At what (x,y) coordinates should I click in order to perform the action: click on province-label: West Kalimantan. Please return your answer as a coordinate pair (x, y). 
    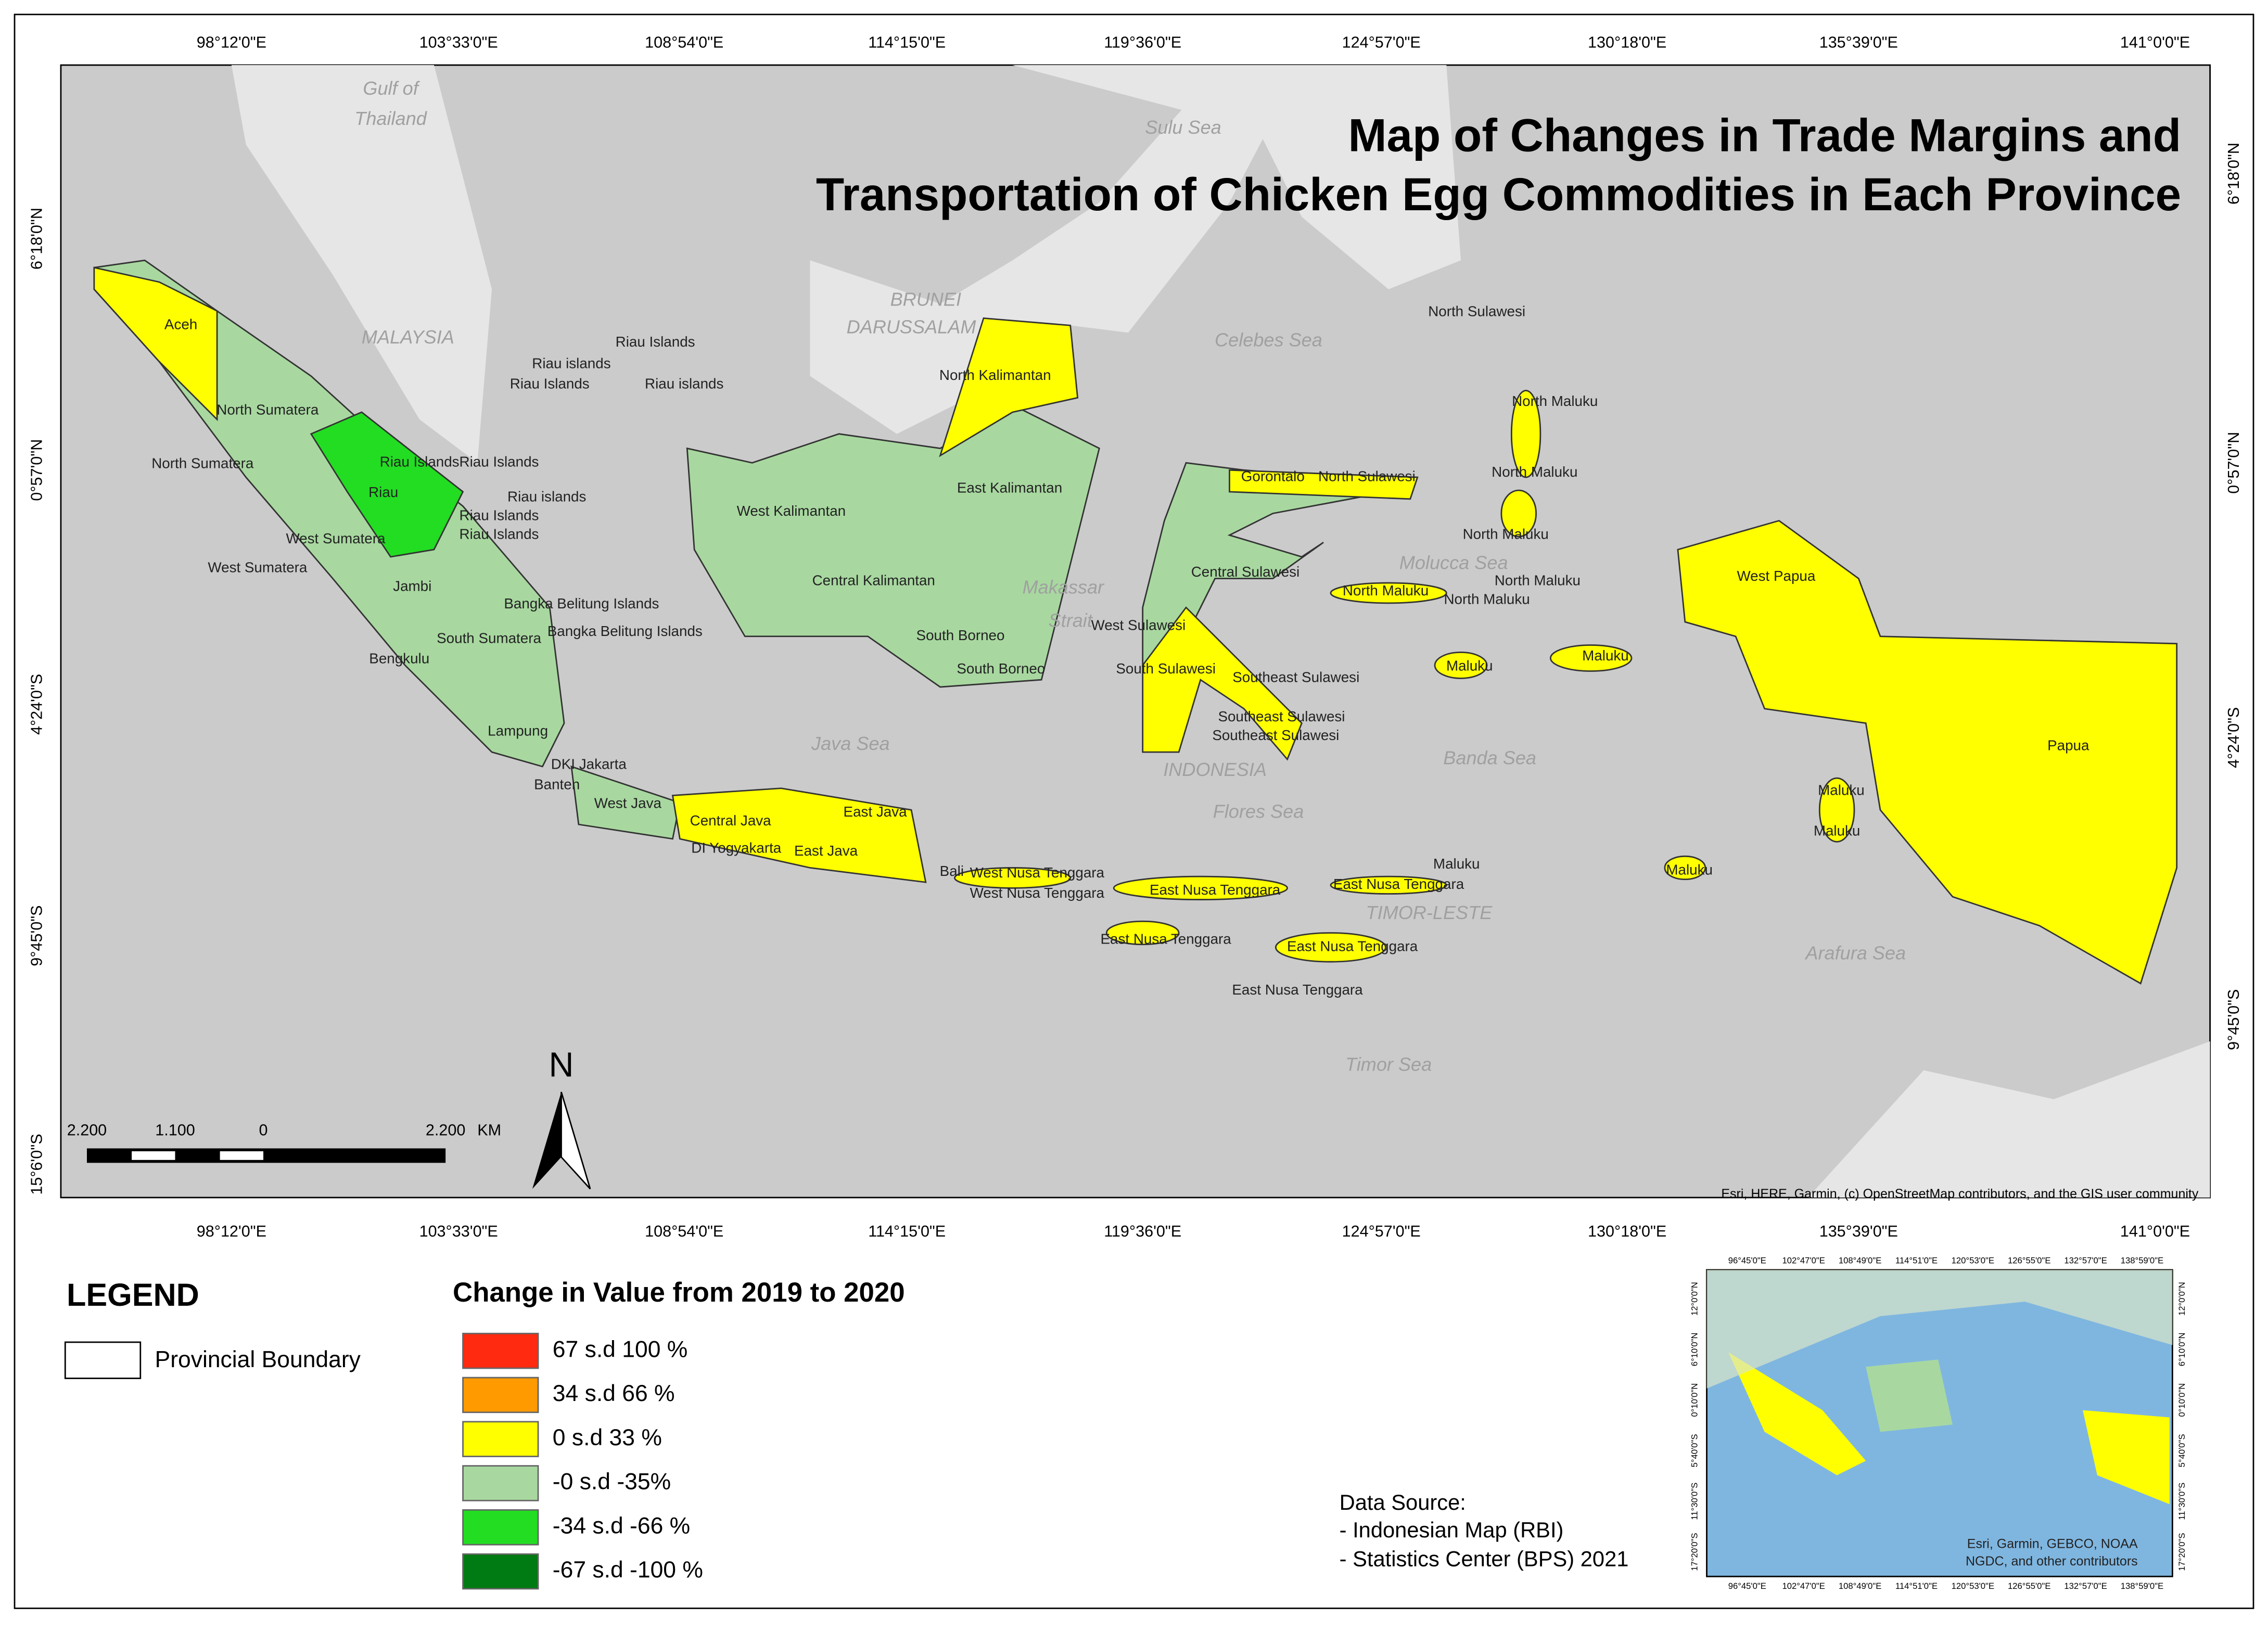
    Looking at the image, I should click on (792, 511).